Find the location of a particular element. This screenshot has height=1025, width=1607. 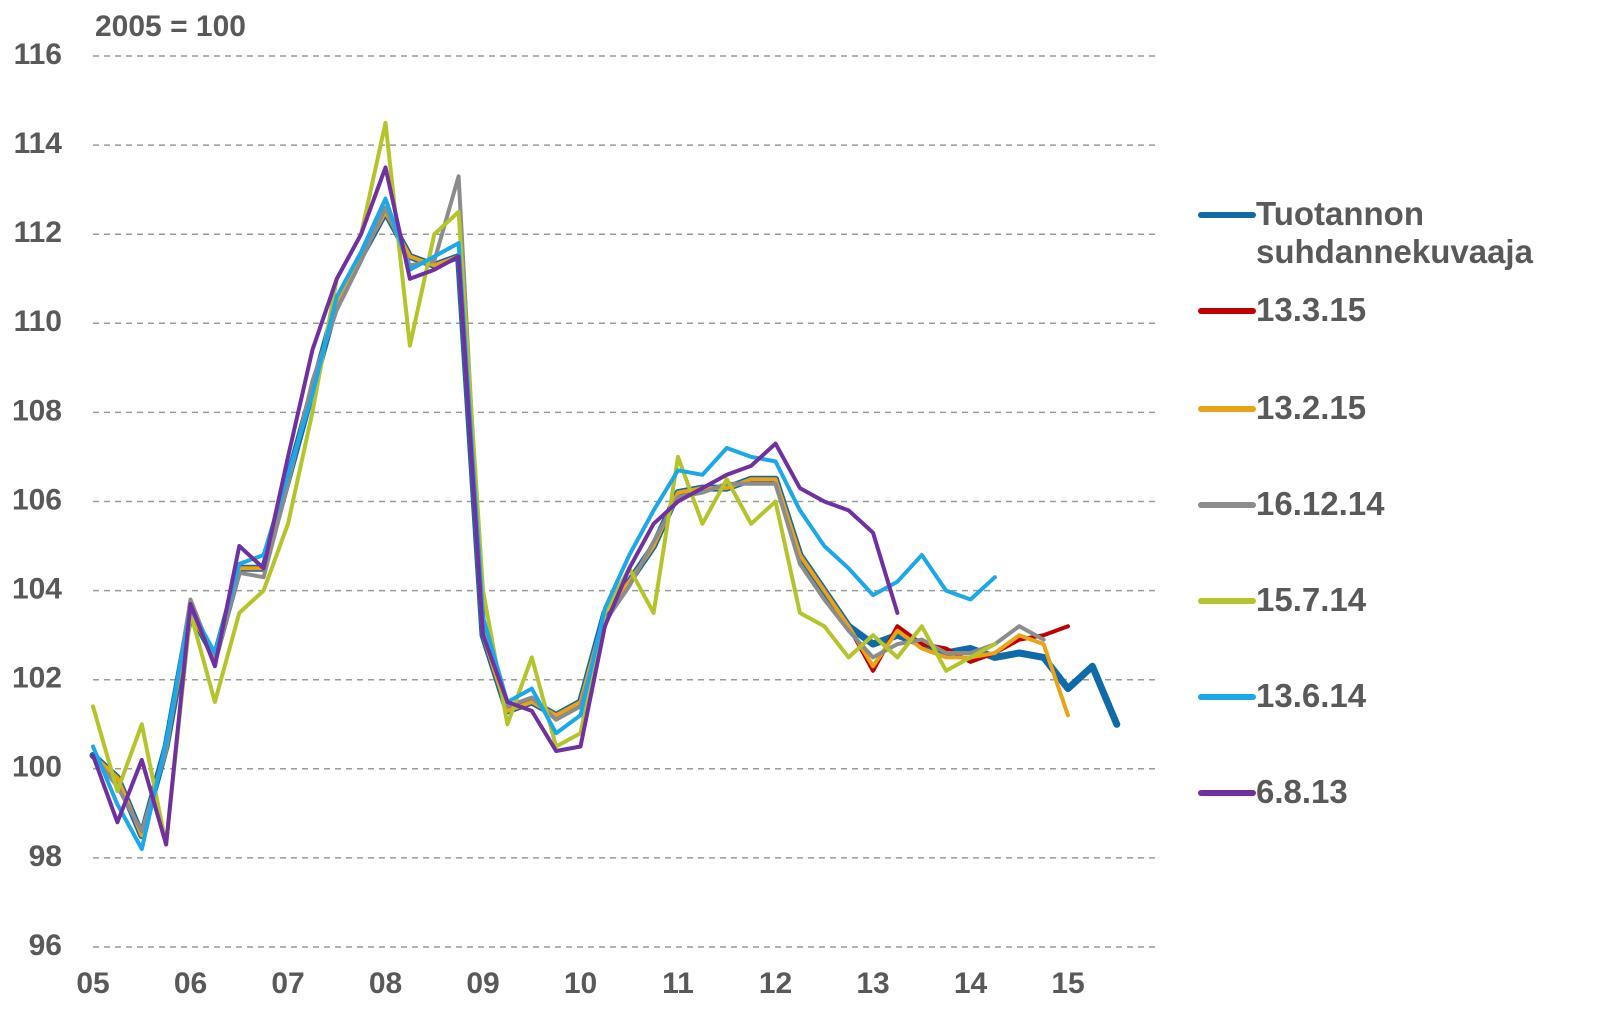

legend-item: 16.12.14 is located at coordinates (1377, 504).